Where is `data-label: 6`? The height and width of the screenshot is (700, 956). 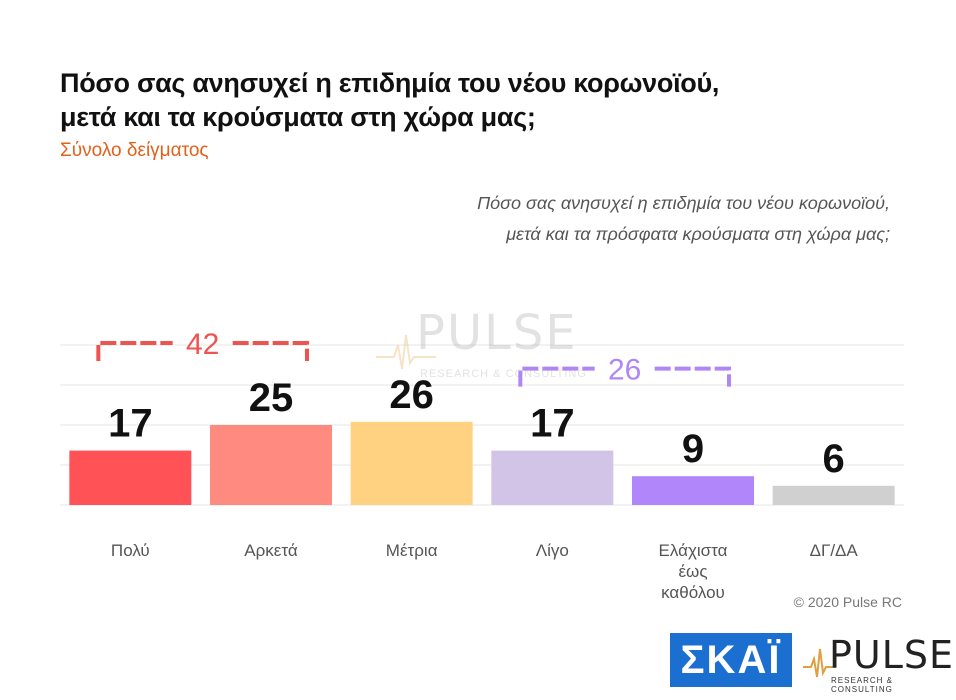
data-label: 6 is located at coordinates (834, 459).